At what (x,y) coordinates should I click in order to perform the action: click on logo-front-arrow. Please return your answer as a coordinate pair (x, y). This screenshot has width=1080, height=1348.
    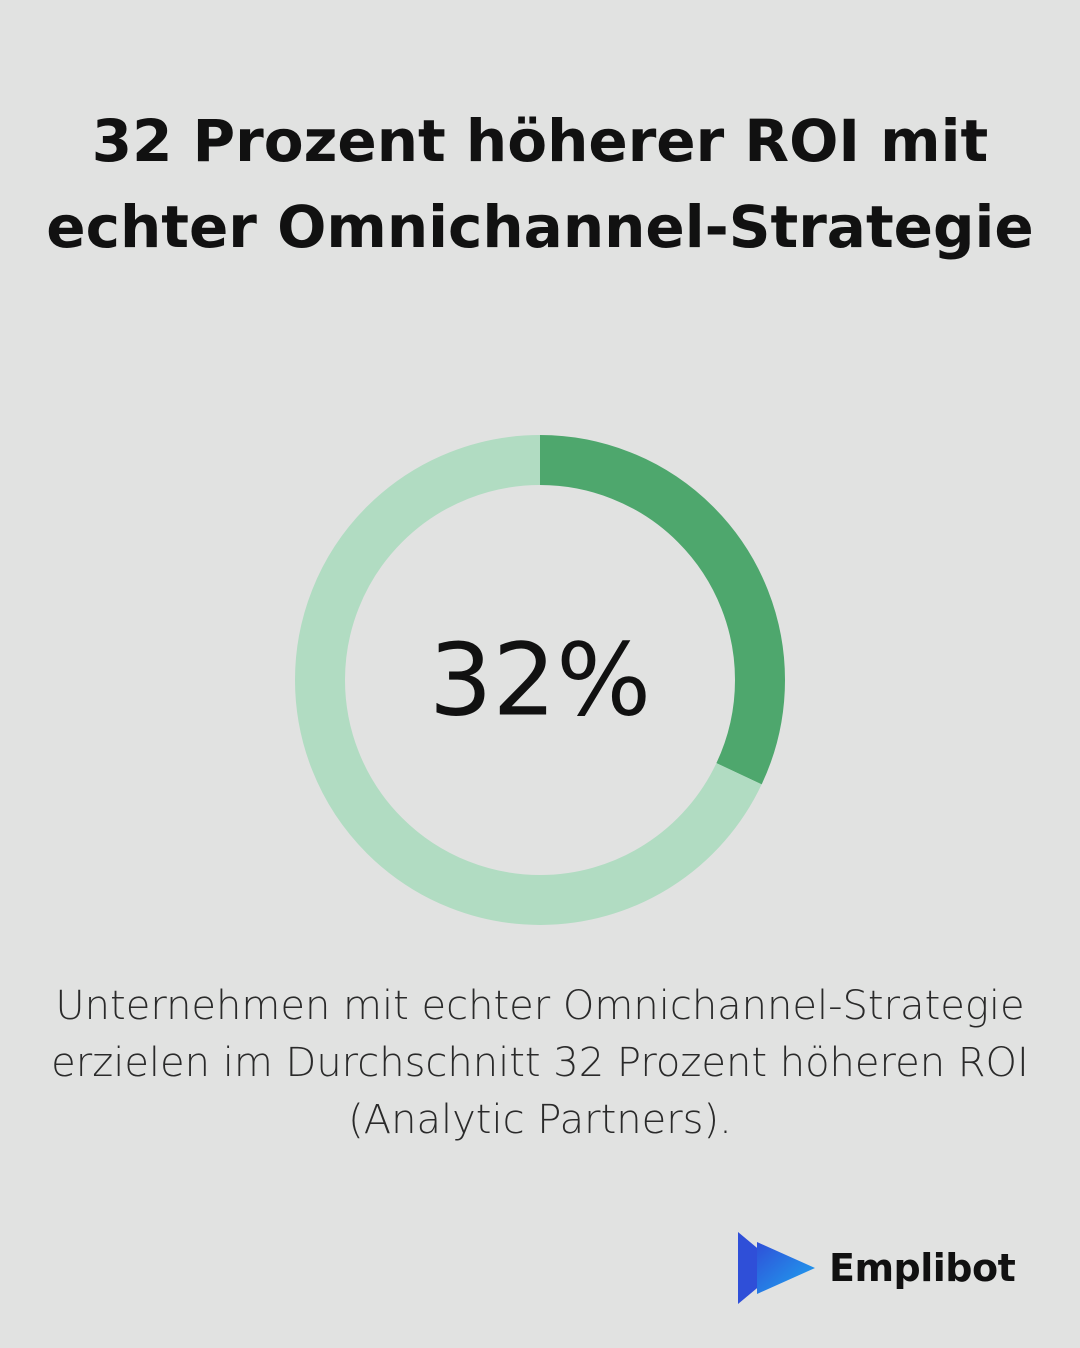
    Looking at the image, I should click on (786, 1268).